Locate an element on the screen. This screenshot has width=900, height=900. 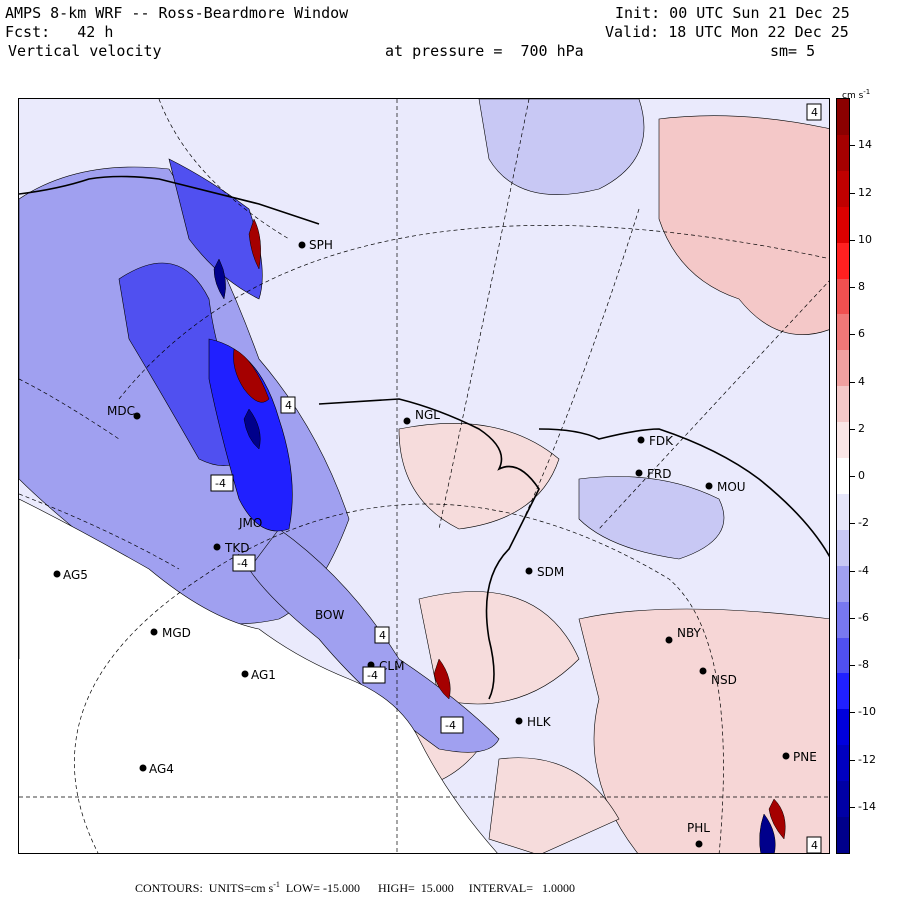
colorbar-label: 14 is located at coordinates (865, 145).